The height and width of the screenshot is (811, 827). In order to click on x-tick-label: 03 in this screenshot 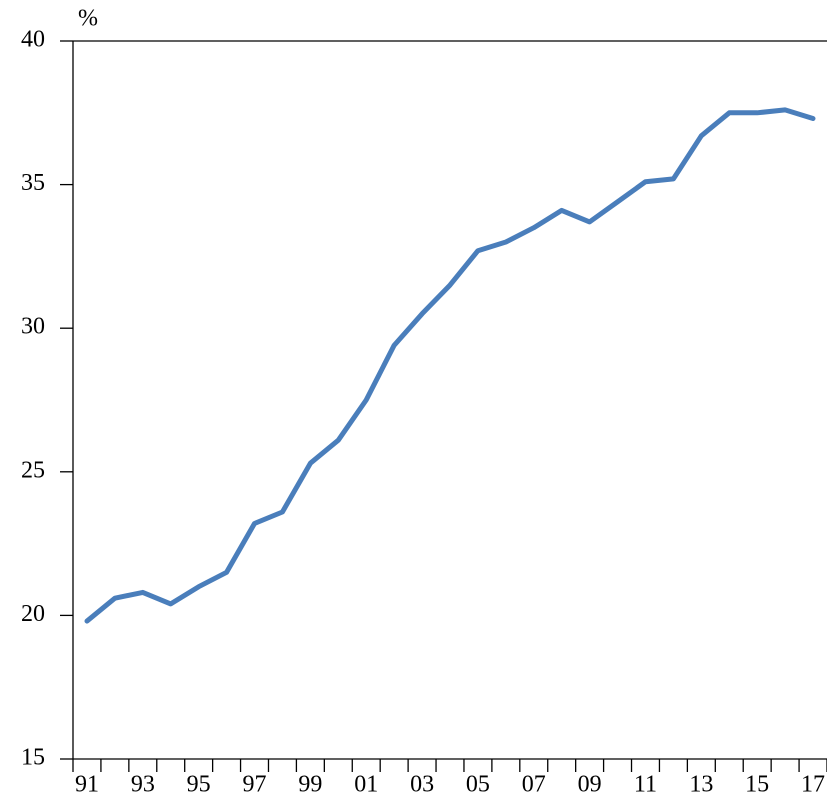, I will do `click(422, 785)`.